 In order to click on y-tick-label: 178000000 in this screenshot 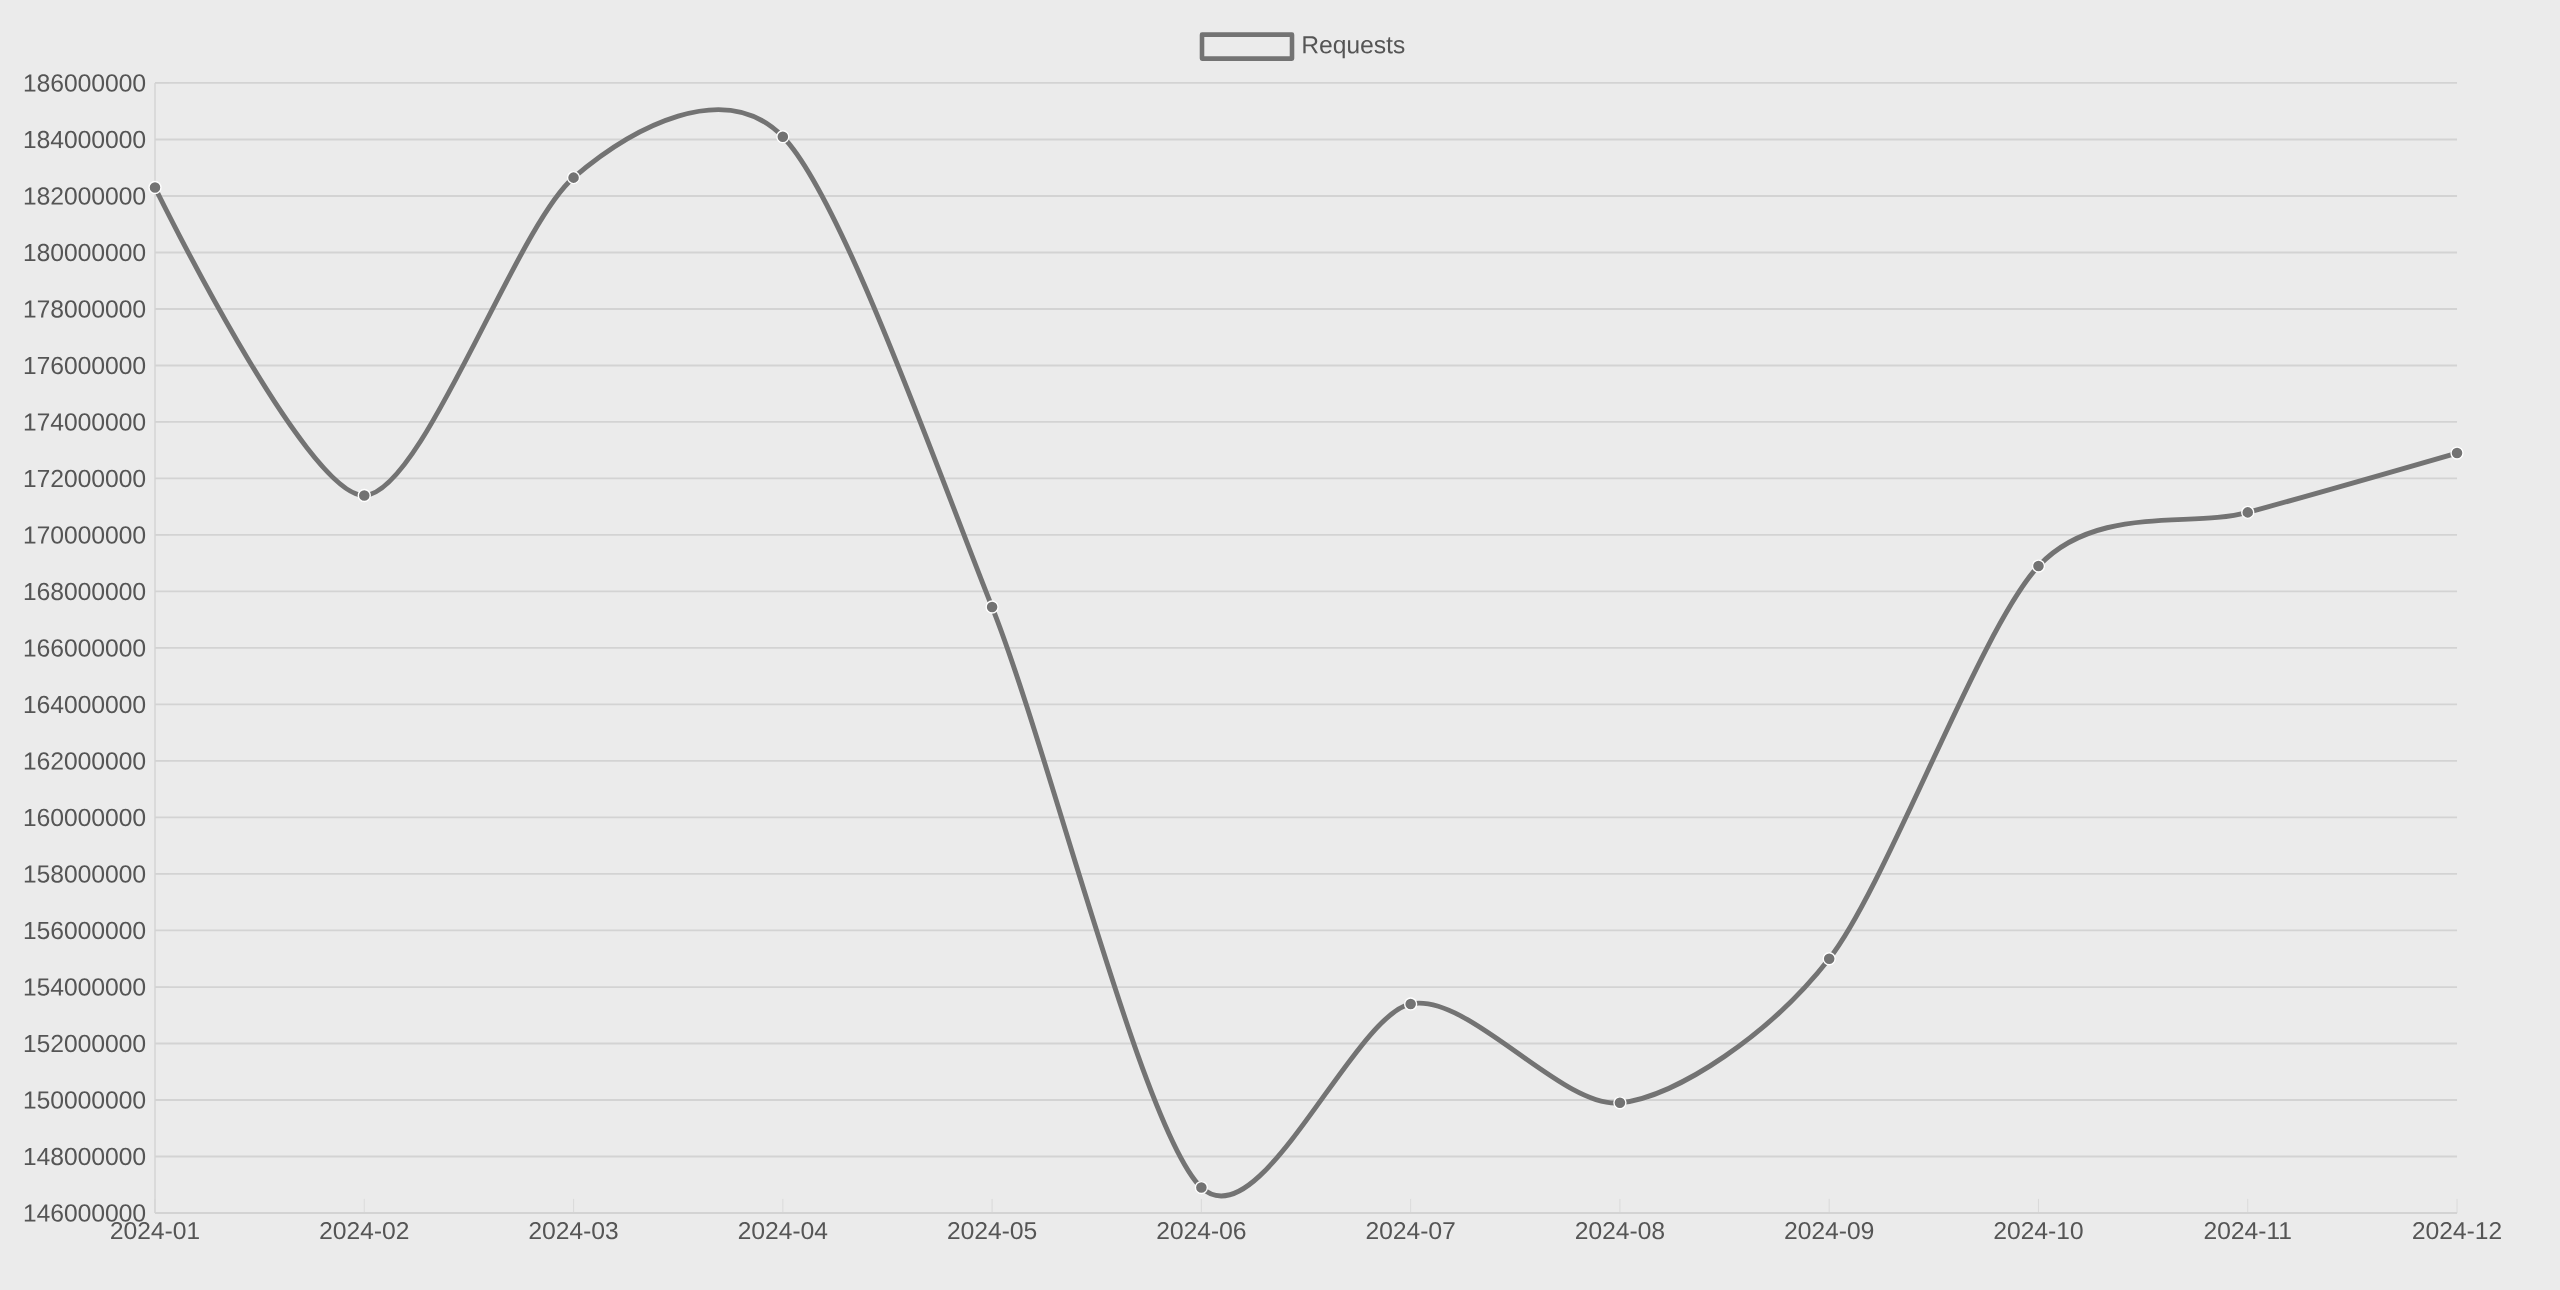, I will do `click(85, 309)`.